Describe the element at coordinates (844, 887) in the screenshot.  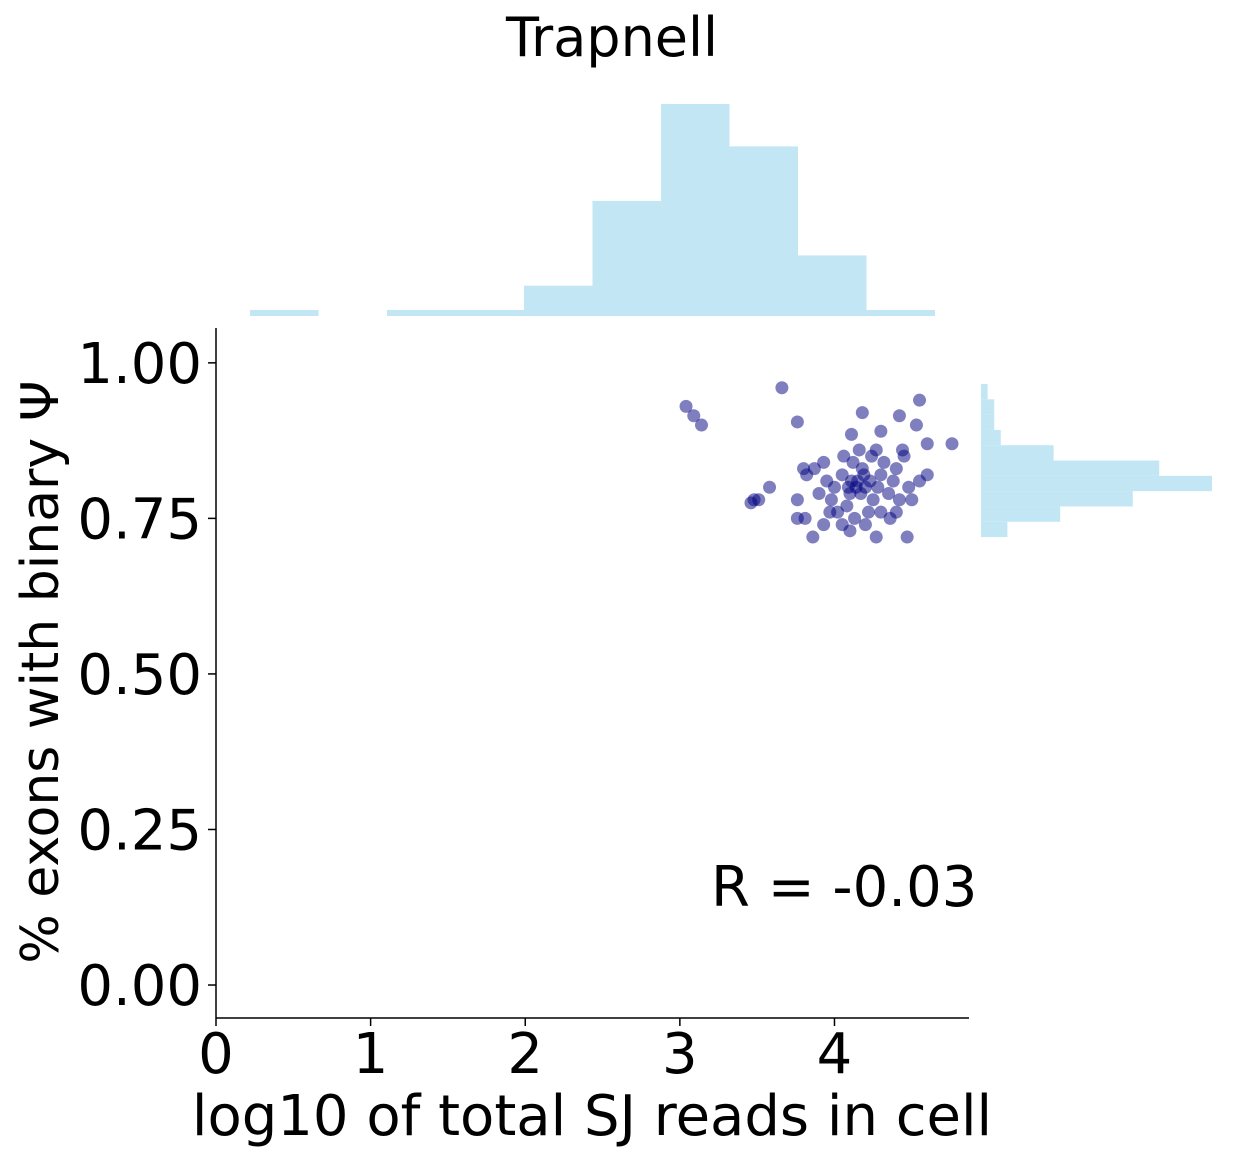
I see `annotation: R = -0.03` at that location.